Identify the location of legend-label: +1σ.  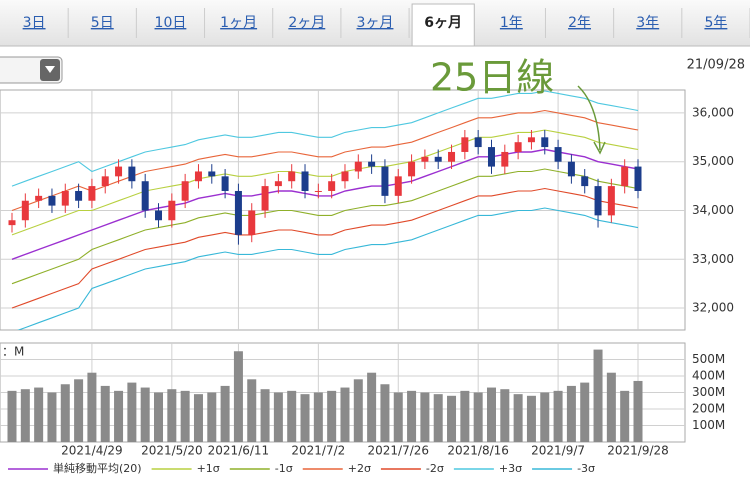
(208, 468).